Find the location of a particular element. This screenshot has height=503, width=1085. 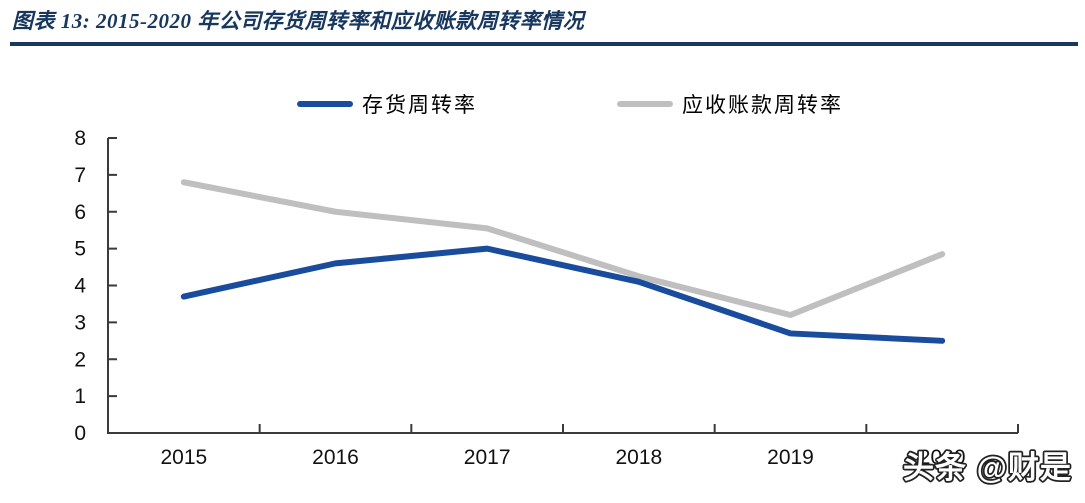

x-axis-tick-label: 2019 is located at coordinates (790, 457).